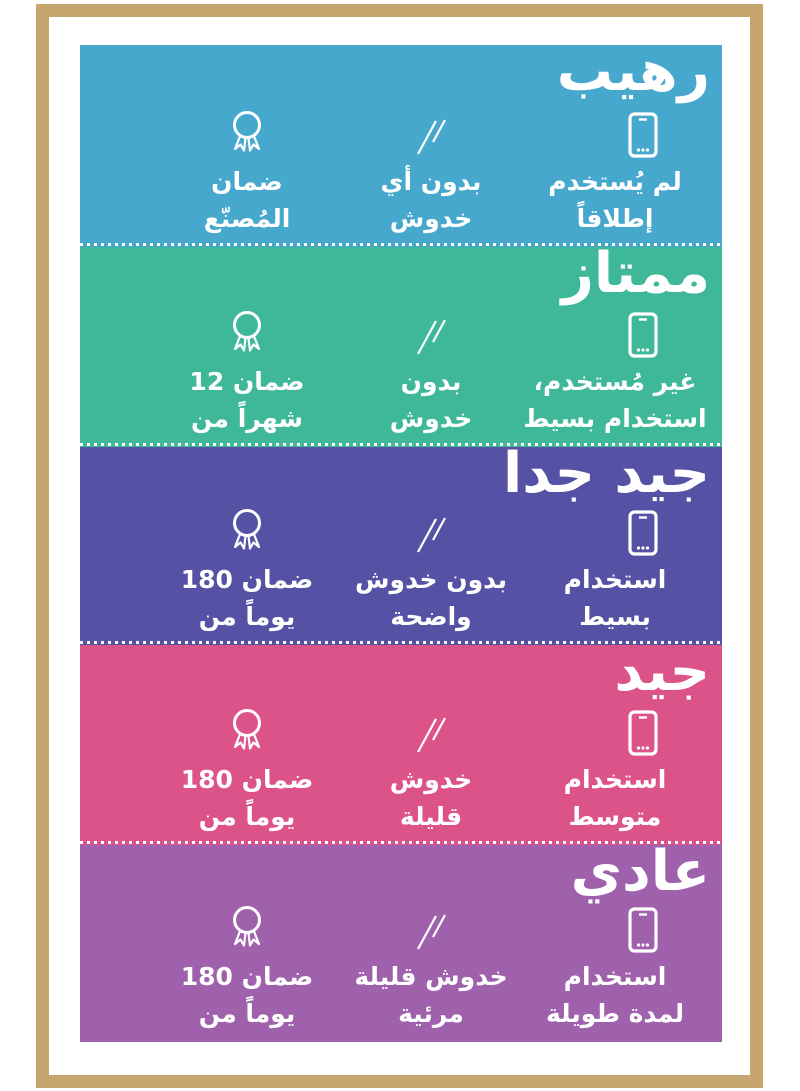  What do you see at coordinates (662, 674) in the screenshot?
I see `band-title: جيد` at bounding box center [662, 674].